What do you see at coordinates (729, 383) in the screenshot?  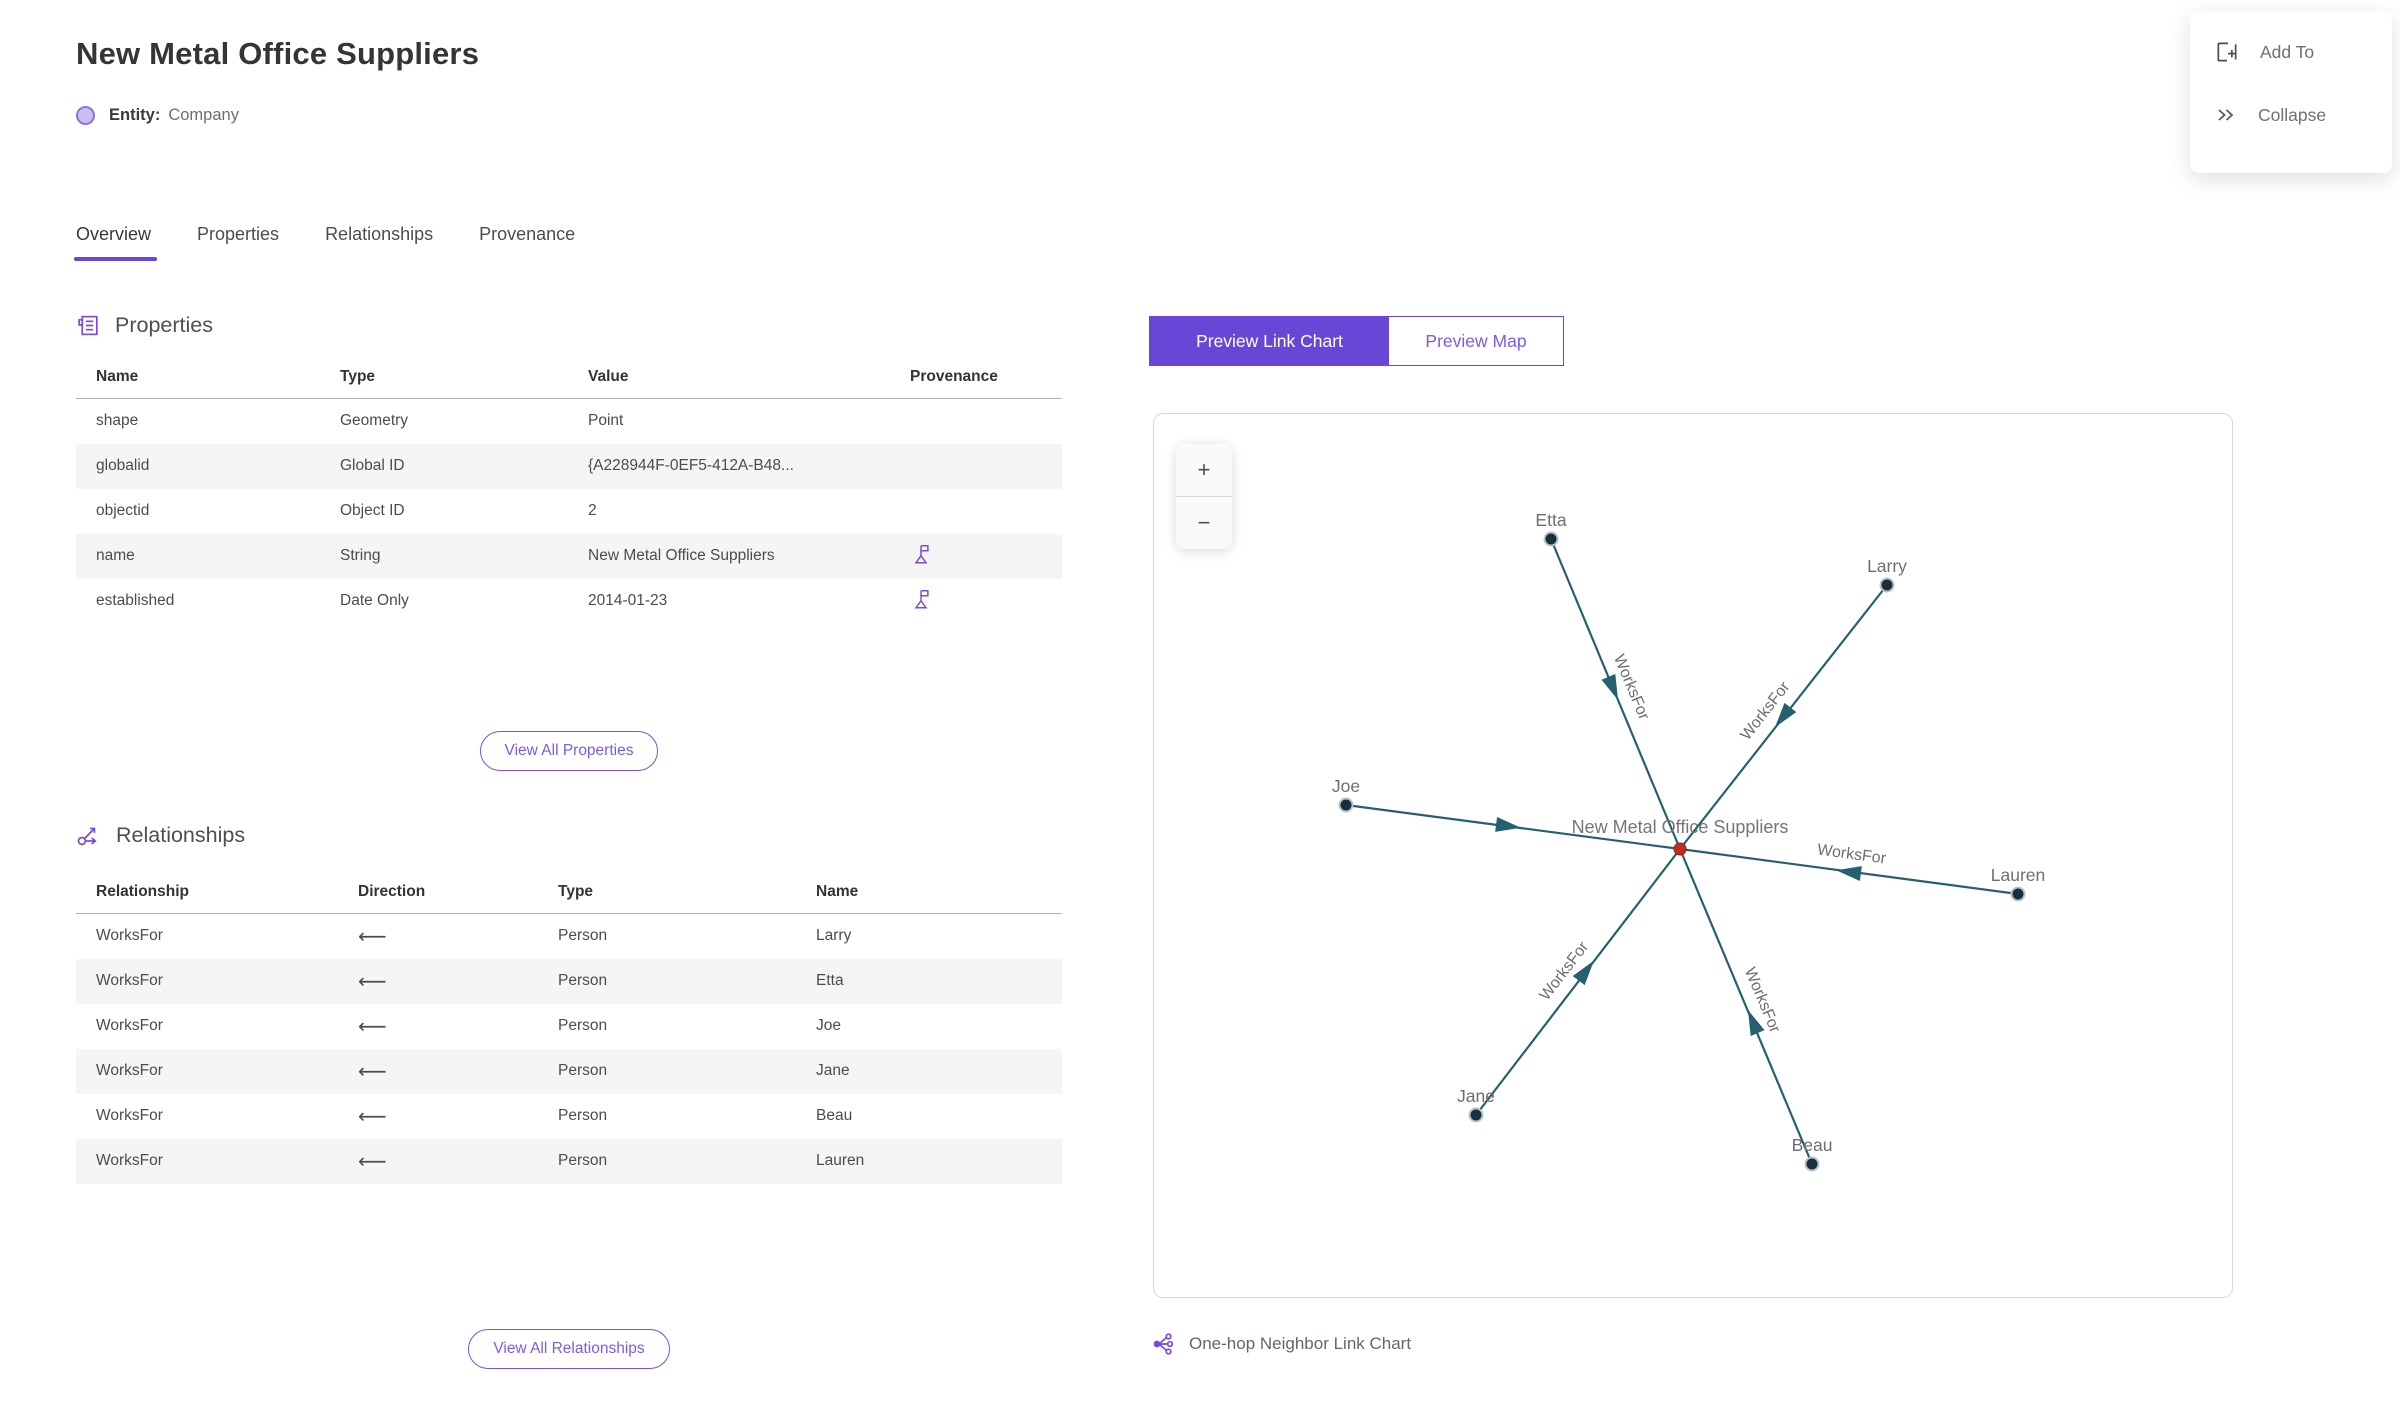 I see `col-value: Value` at bounding box center [729, 383].